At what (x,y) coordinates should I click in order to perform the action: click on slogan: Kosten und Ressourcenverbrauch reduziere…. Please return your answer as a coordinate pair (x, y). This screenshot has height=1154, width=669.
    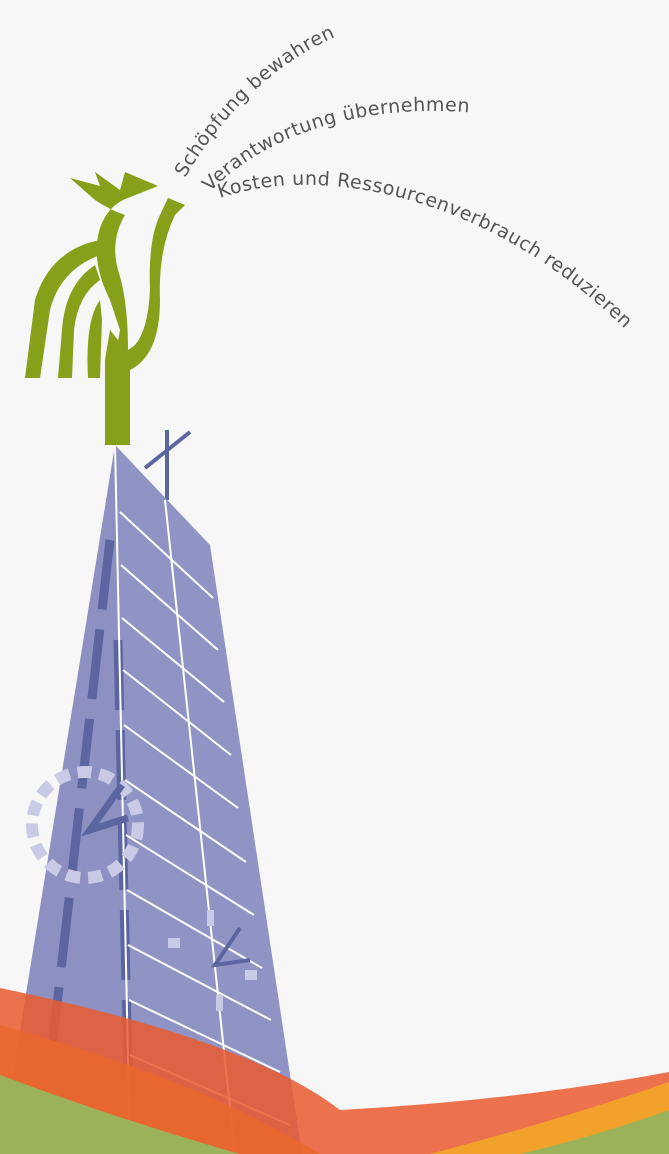
    Looking at the image, I should click on (426, 250).